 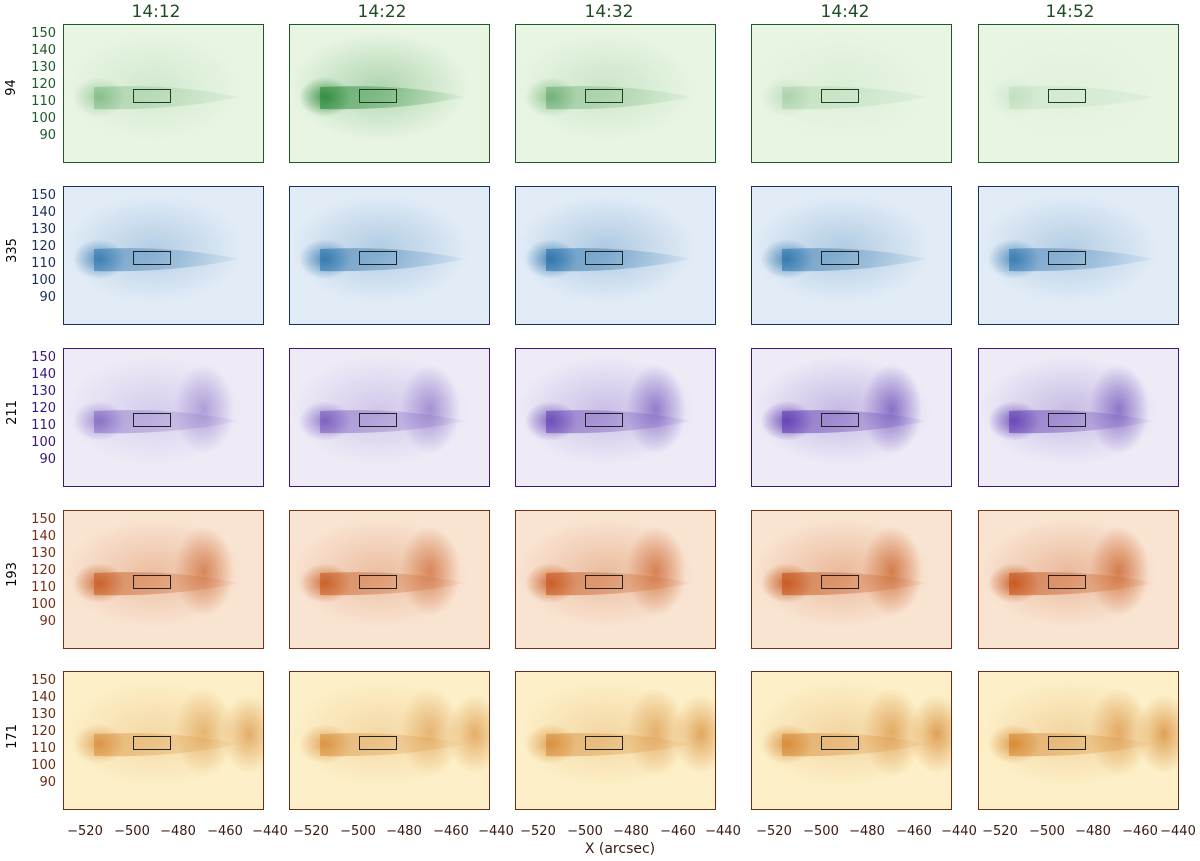 I want to click on column-title-1: 14:12, so click(x=156, y=12).